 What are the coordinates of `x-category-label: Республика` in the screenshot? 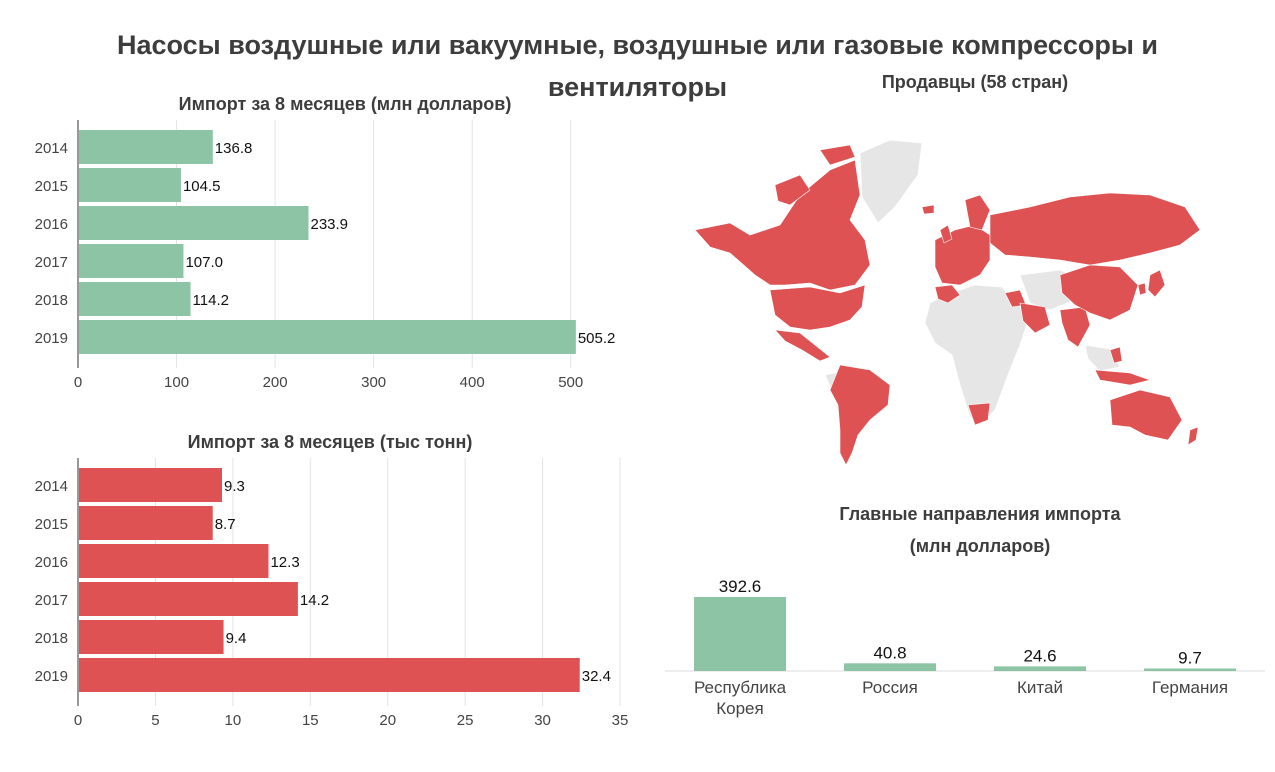 It's located at (740, 687).